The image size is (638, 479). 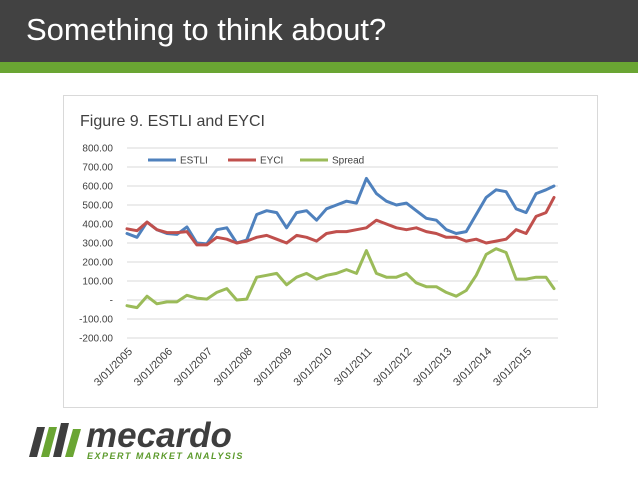 What do you see at coordinates (340, 278) in the screenshot?
I see `series-line-spread` at bounding box center [340, 278].